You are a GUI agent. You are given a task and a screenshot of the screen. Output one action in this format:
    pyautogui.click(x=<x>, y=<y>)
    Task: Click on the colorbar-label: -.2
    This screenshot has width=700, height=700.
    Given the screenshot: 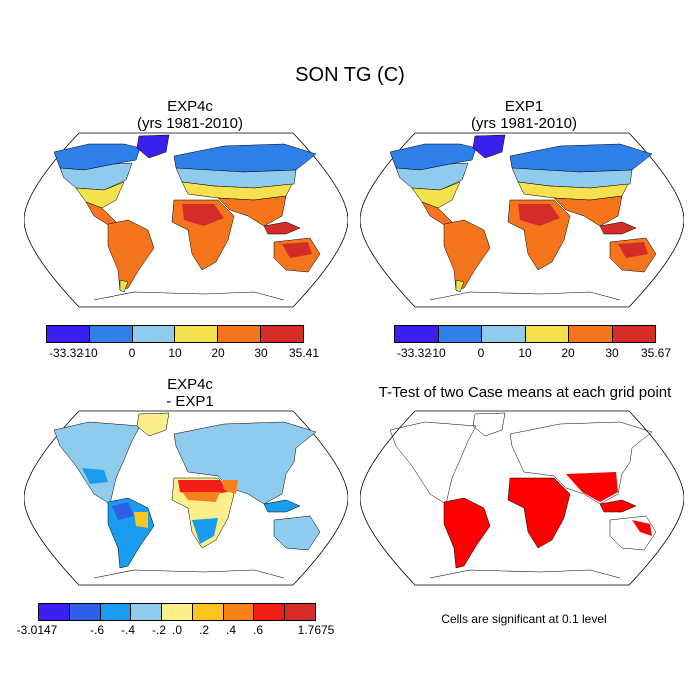 What is the action you would take?
    pyautogui.click(x=159, y=630)
    